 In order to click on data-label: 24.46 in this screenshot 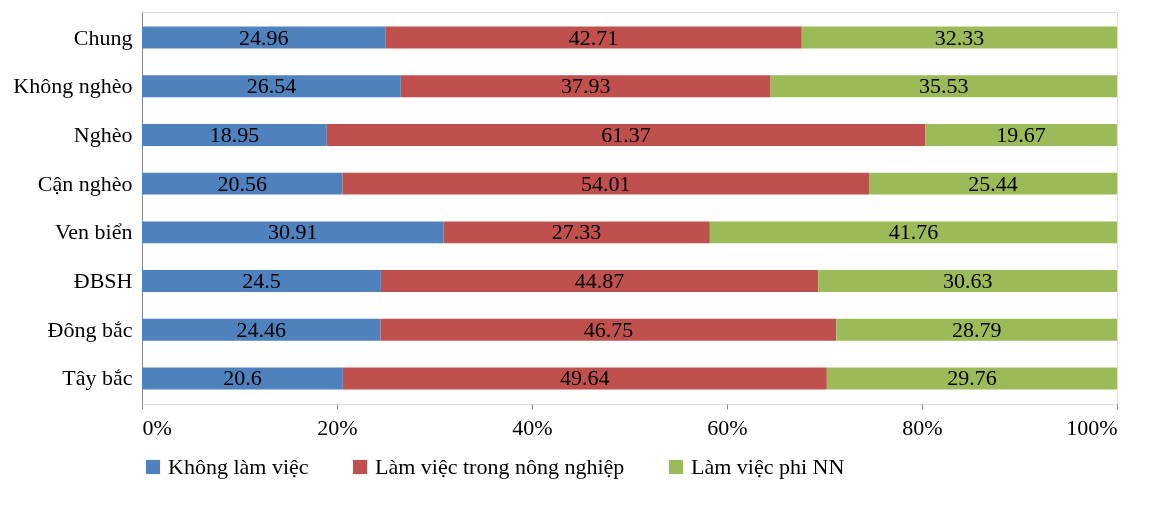, I will do `click(261, 329)`.